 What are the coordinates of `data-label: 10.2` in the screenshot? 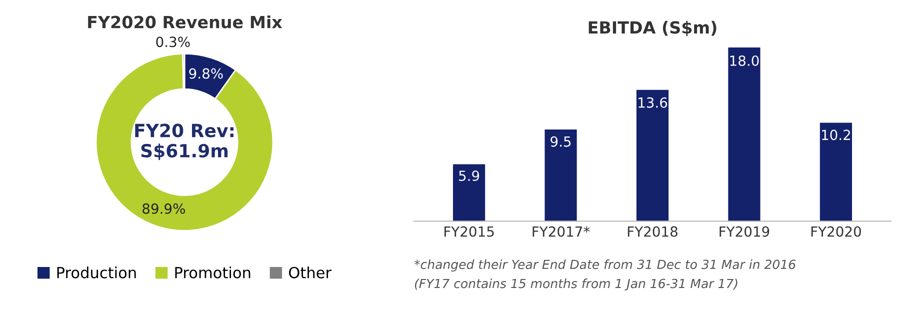 It's located at (836, 135).